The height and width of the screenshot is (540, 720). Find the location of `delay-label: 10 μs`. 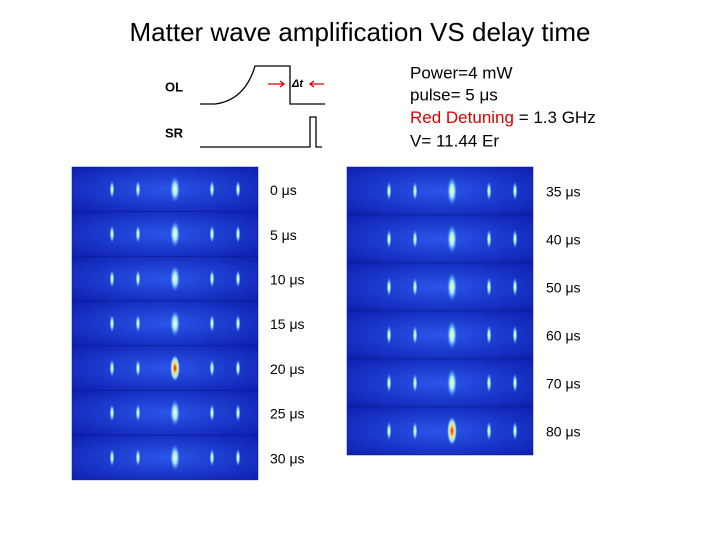

delay-label: 10 μs is located at coordinates (287, 279).